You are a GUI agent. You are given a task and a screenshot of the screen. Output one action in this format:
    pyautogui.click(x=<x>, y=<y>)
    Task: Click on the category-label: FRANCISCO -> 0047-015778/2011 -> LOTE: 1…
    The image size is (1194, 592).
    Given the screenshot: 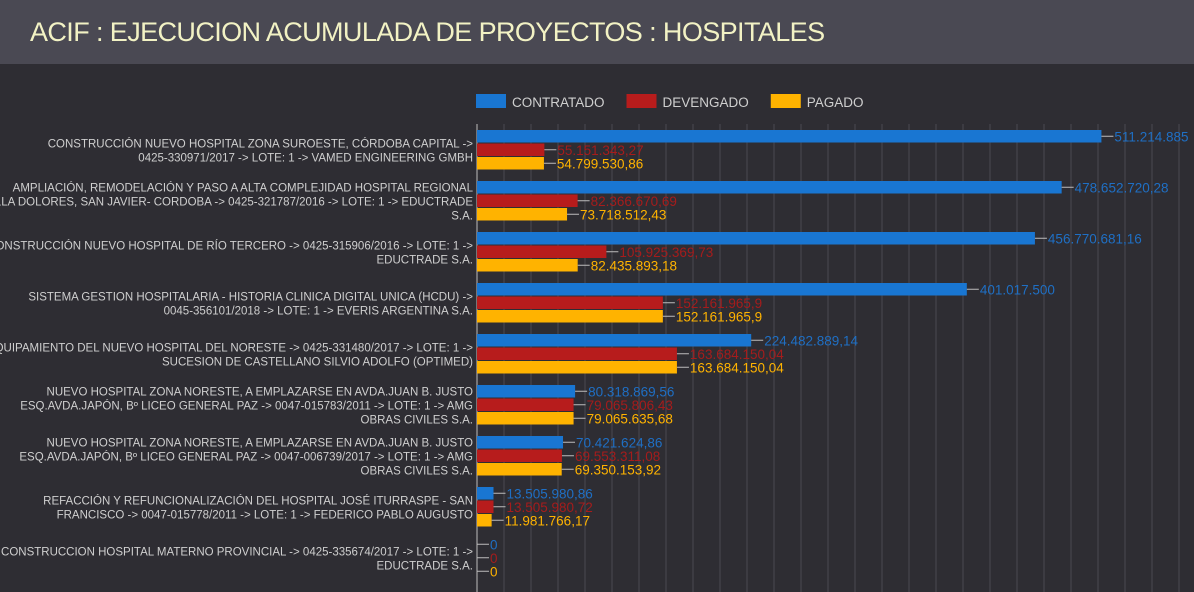 What is the action you would take?
    pyautogui.click(x=265, y=515)
    